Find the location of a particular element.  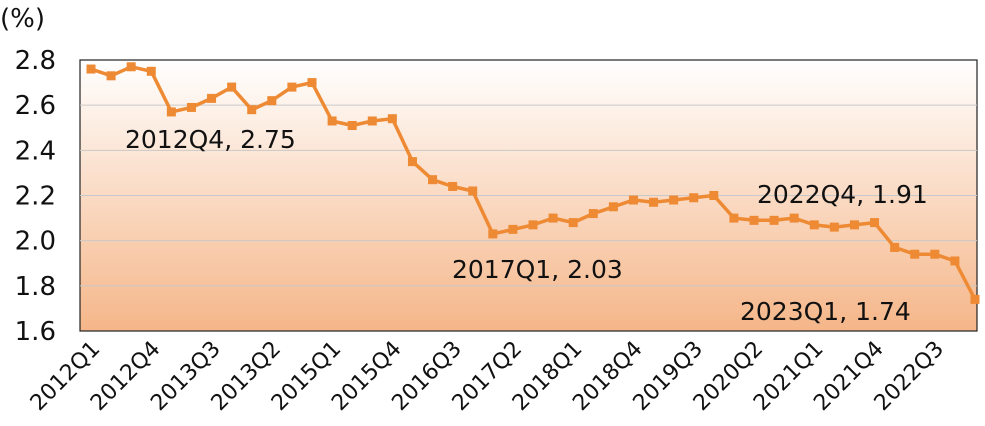

y-axis-ticks: 1.6 1.8 2.0 2.2 2.4 2.6 2.8 is located at coordinates (35, 196).